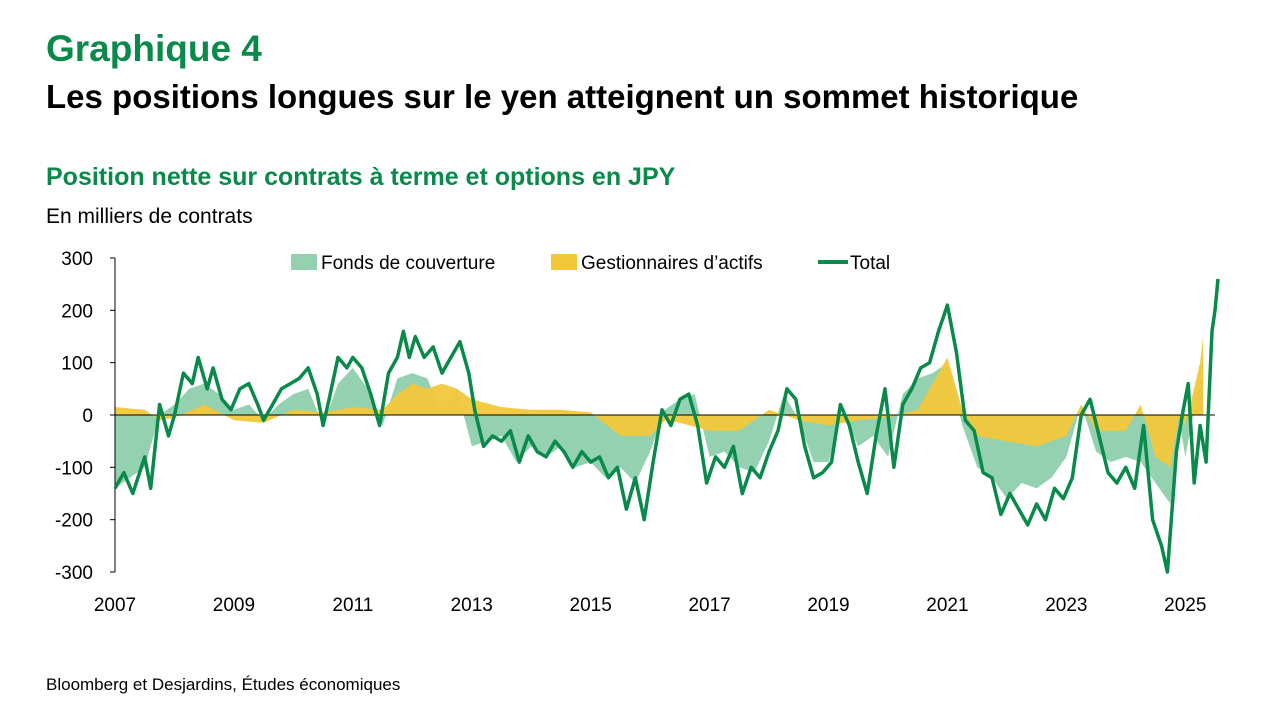 This screenshot has width=1280, height=720. I want to click on x-tick-label: 2025, so click(1185, 605).